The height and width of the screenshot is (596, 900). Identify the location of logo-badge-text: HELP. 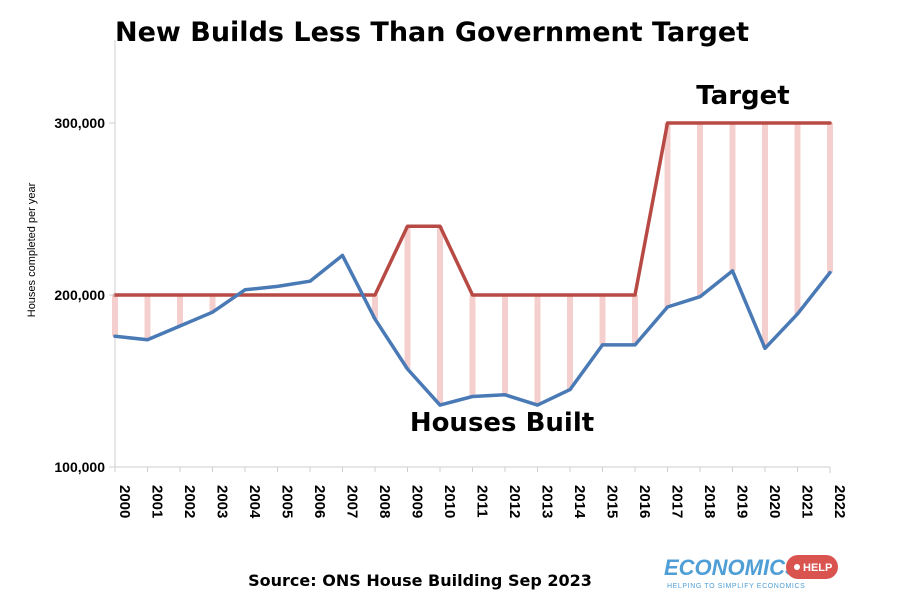
(817, 568).